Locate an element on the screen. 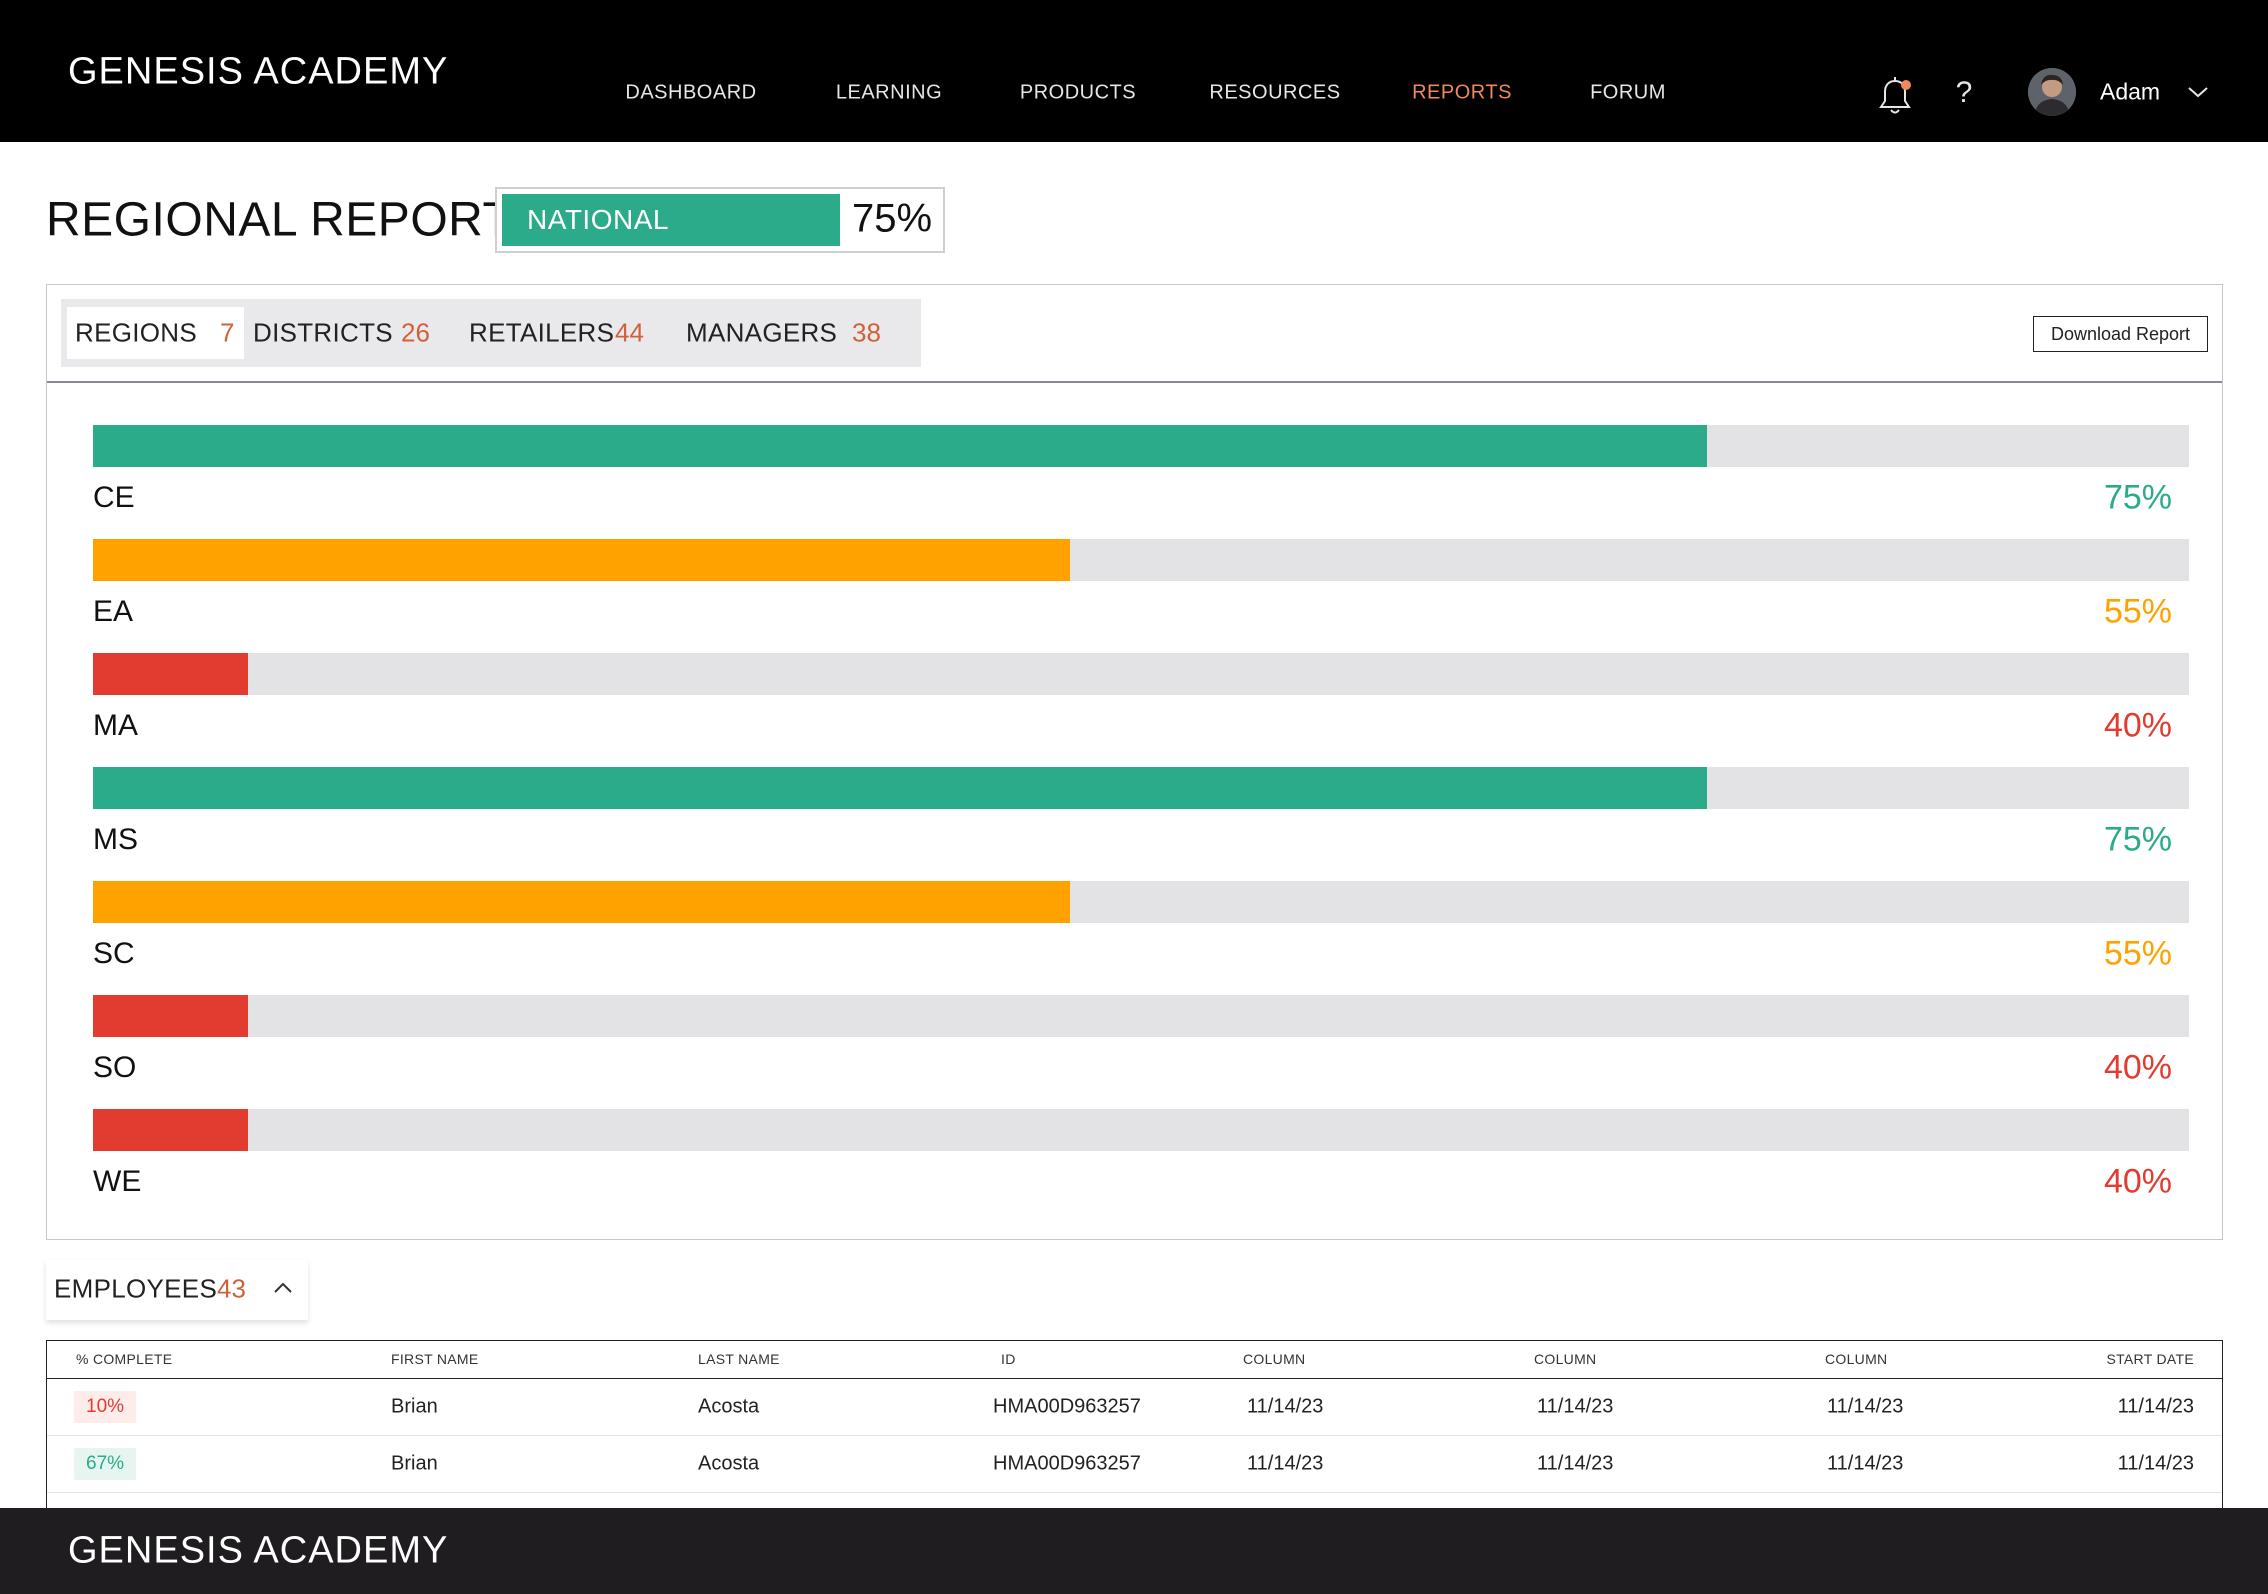  national-progress: NATIONAL 75% is located at coordinates (720, 220).